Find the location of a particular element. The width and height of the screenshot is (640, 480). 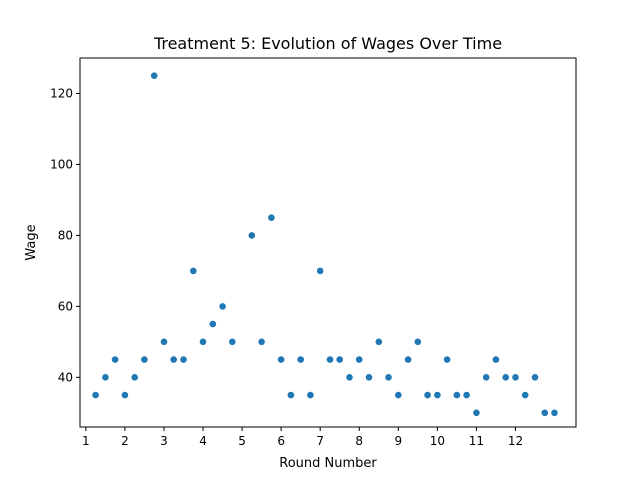

x-tick-label-5: 5 is located at coordinates (242, 441).